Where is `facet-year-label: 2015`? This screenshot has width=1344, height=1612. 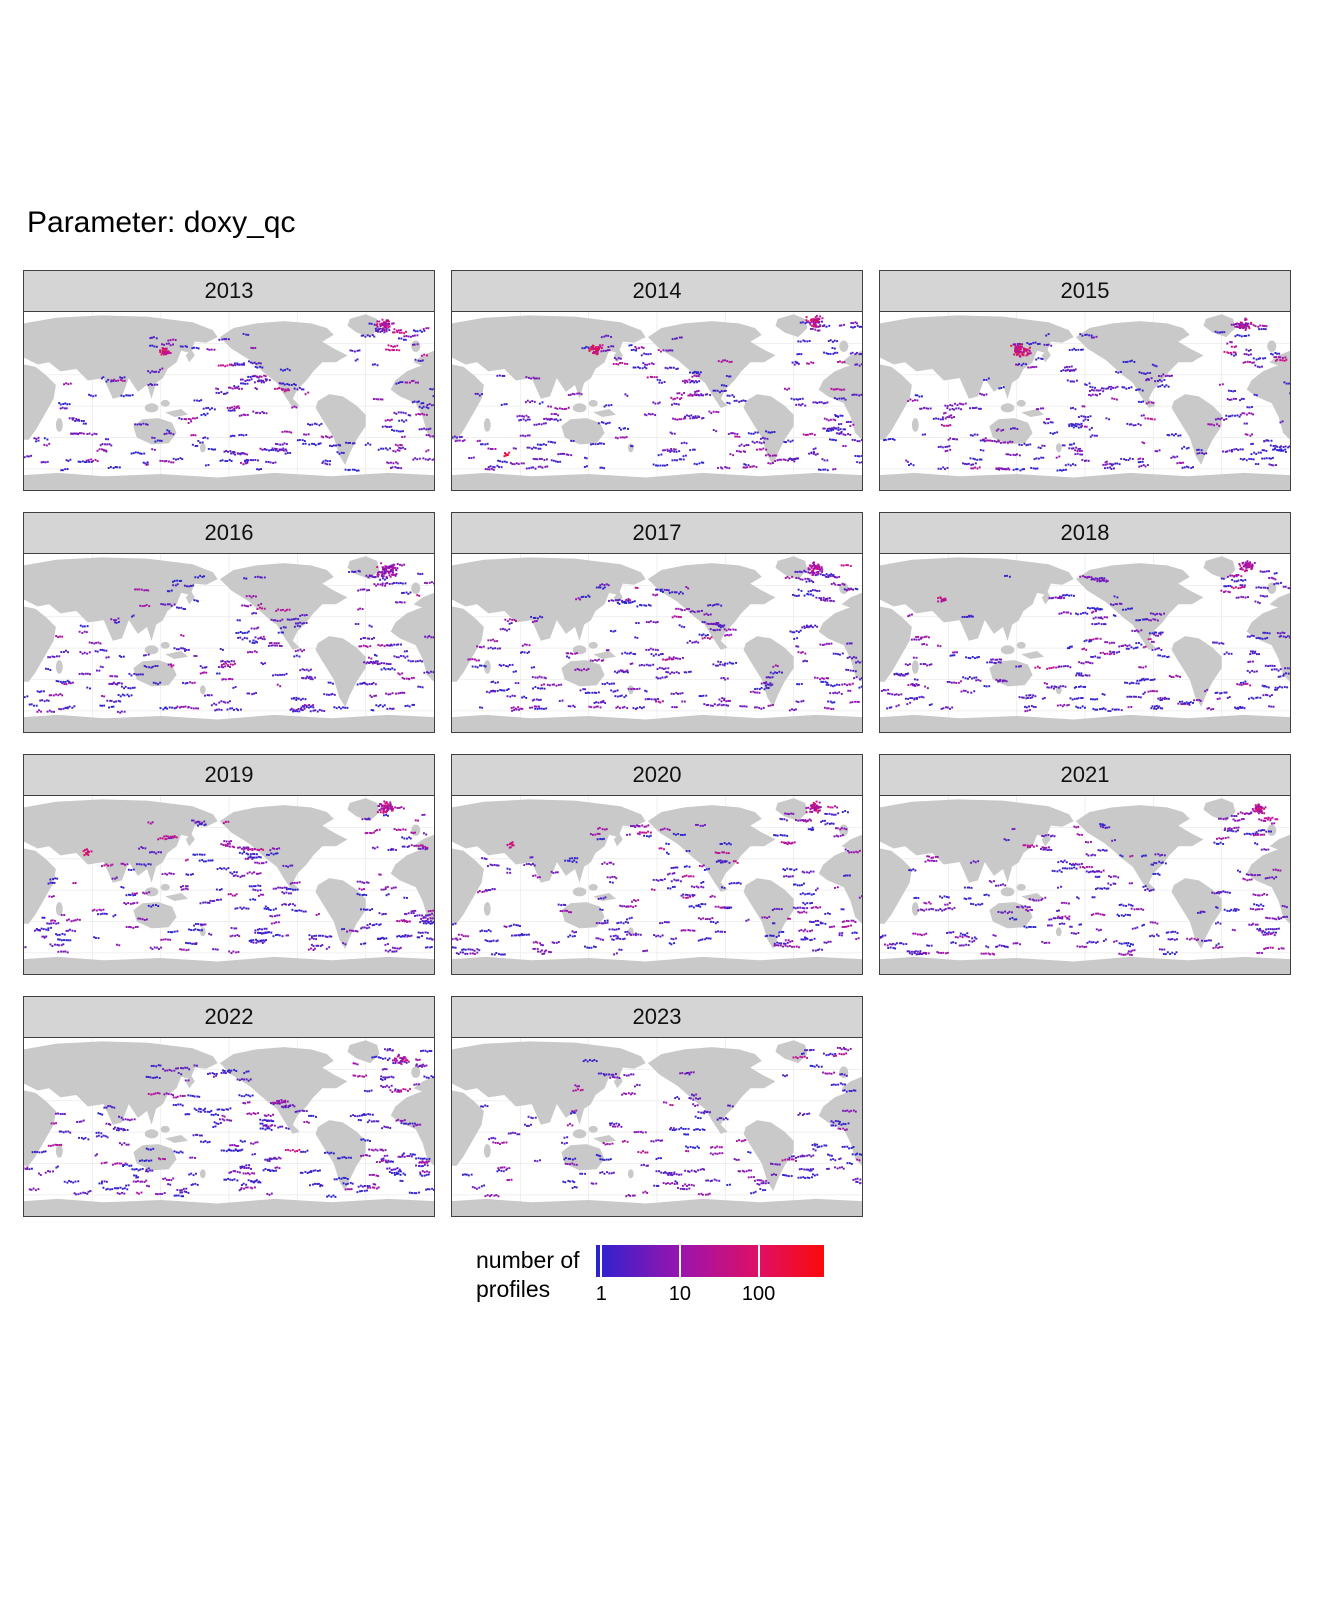
facet-year-label: 2015 is located at coordinates (1085, 290).